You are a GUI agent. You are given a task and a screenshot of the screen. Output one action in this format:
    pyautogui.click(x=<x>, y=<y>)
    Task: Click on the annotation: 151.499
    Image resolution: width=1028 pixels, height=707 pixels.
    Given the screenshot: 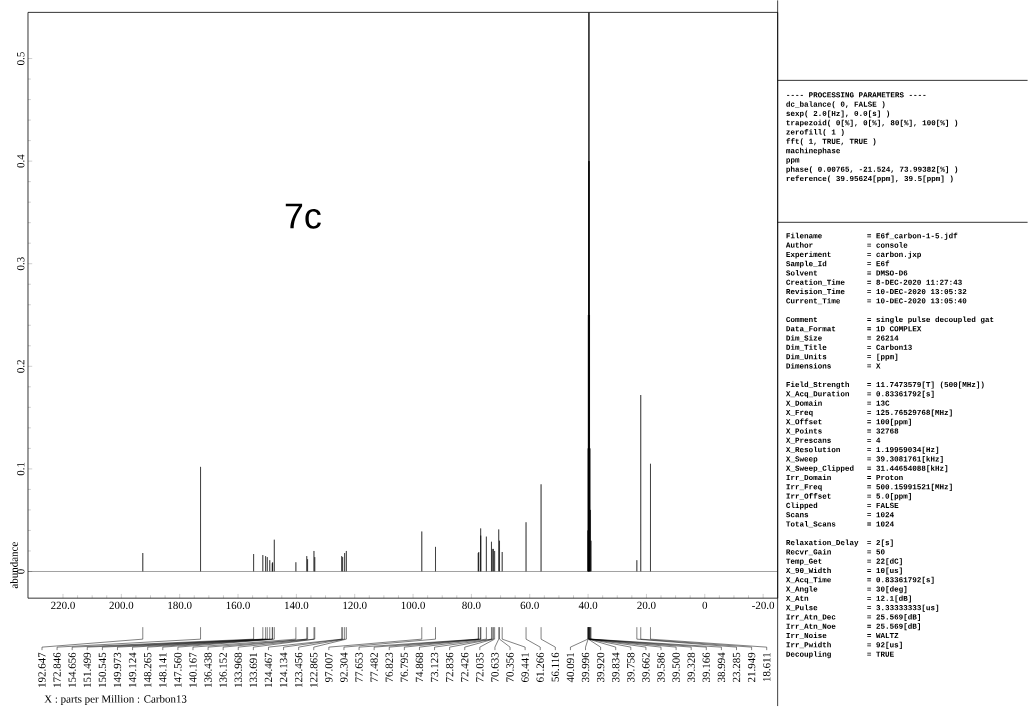 What is the action you would take?
    pyautogui.click(x=87, y=670)
    